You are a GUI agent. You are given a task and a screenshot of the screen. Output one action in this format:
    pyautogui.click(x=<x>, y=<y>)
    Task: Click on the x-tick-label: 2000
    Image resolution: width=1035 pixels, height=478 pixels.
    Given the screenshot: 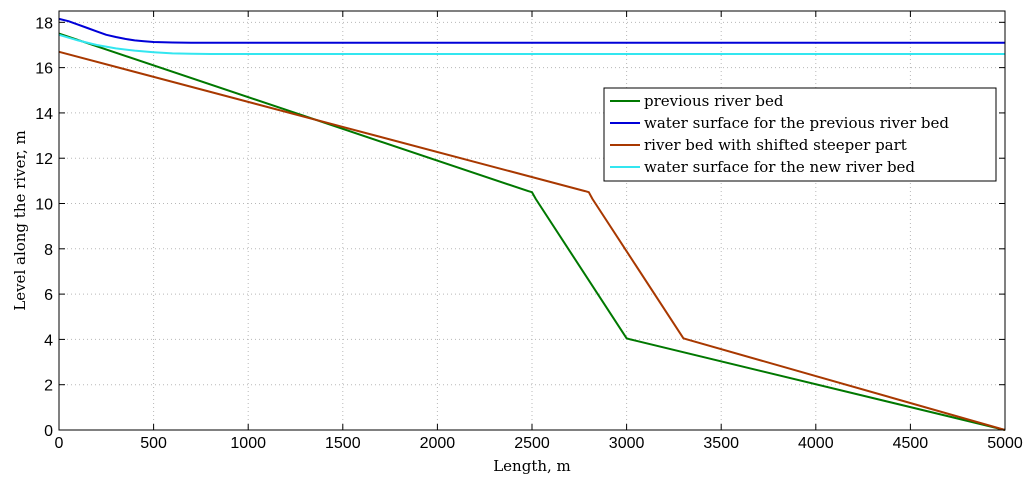 What is the action you would take?
    pyautogui.click(x=438, y=443)
    